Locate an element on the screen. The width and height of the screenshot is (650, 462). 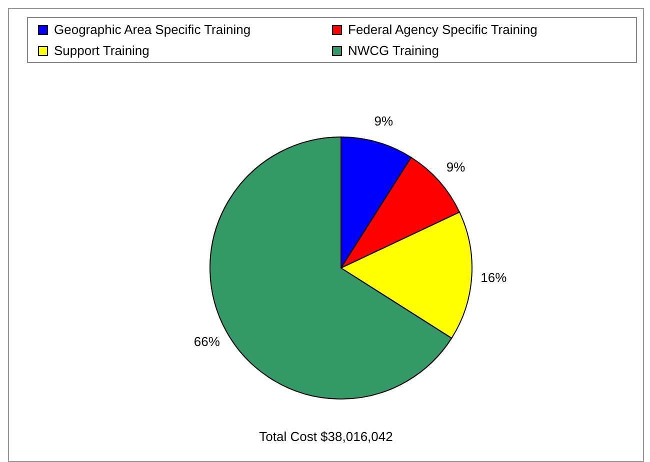
data-label: 66% is located at coordinates (207, 342).